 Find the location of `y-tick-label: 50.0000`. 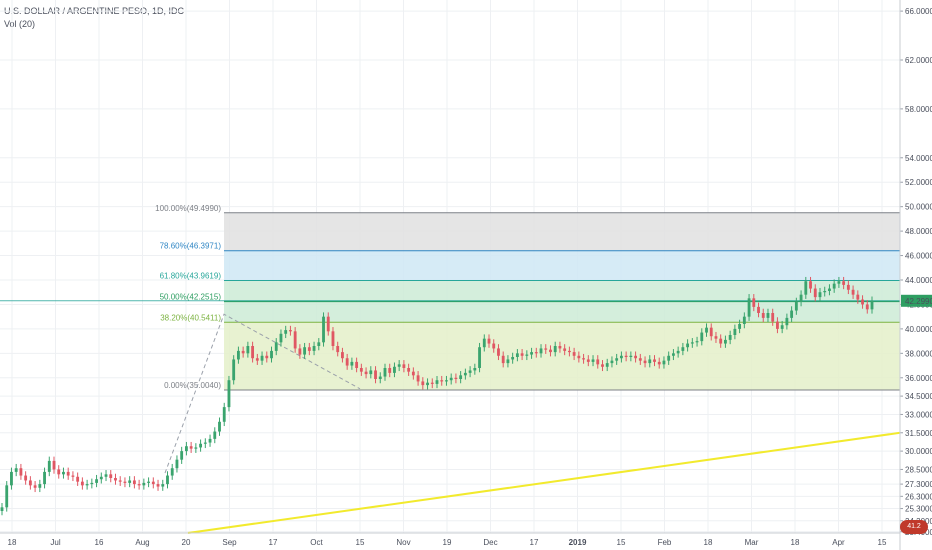

y-tick-label: 50.0000 is located at coordinates (918, 207).